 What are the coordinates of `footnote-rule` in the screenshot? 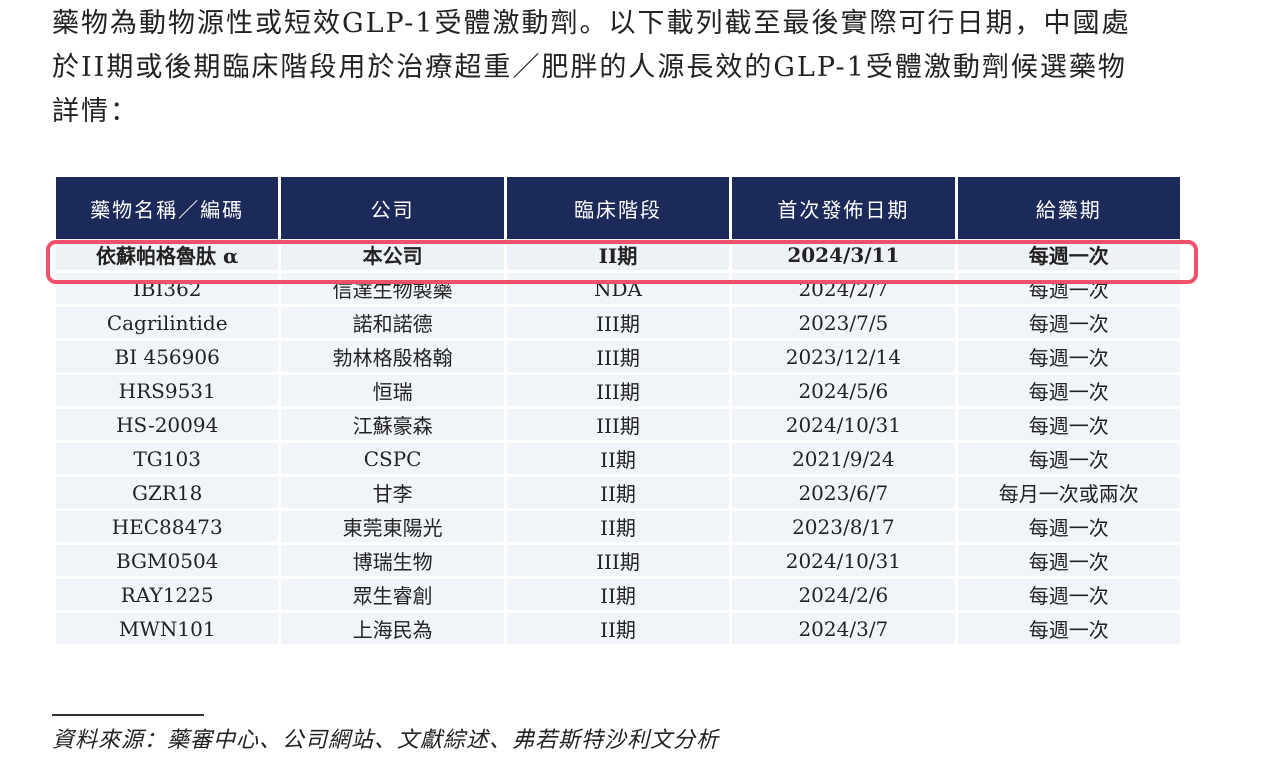 It's located at (128, 715).